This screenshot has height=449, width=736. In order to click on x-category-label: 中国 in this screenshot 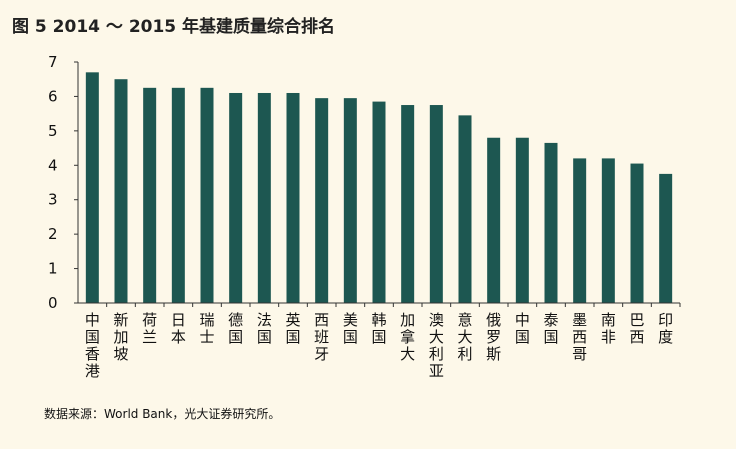, I will do `click(522, 328)`.